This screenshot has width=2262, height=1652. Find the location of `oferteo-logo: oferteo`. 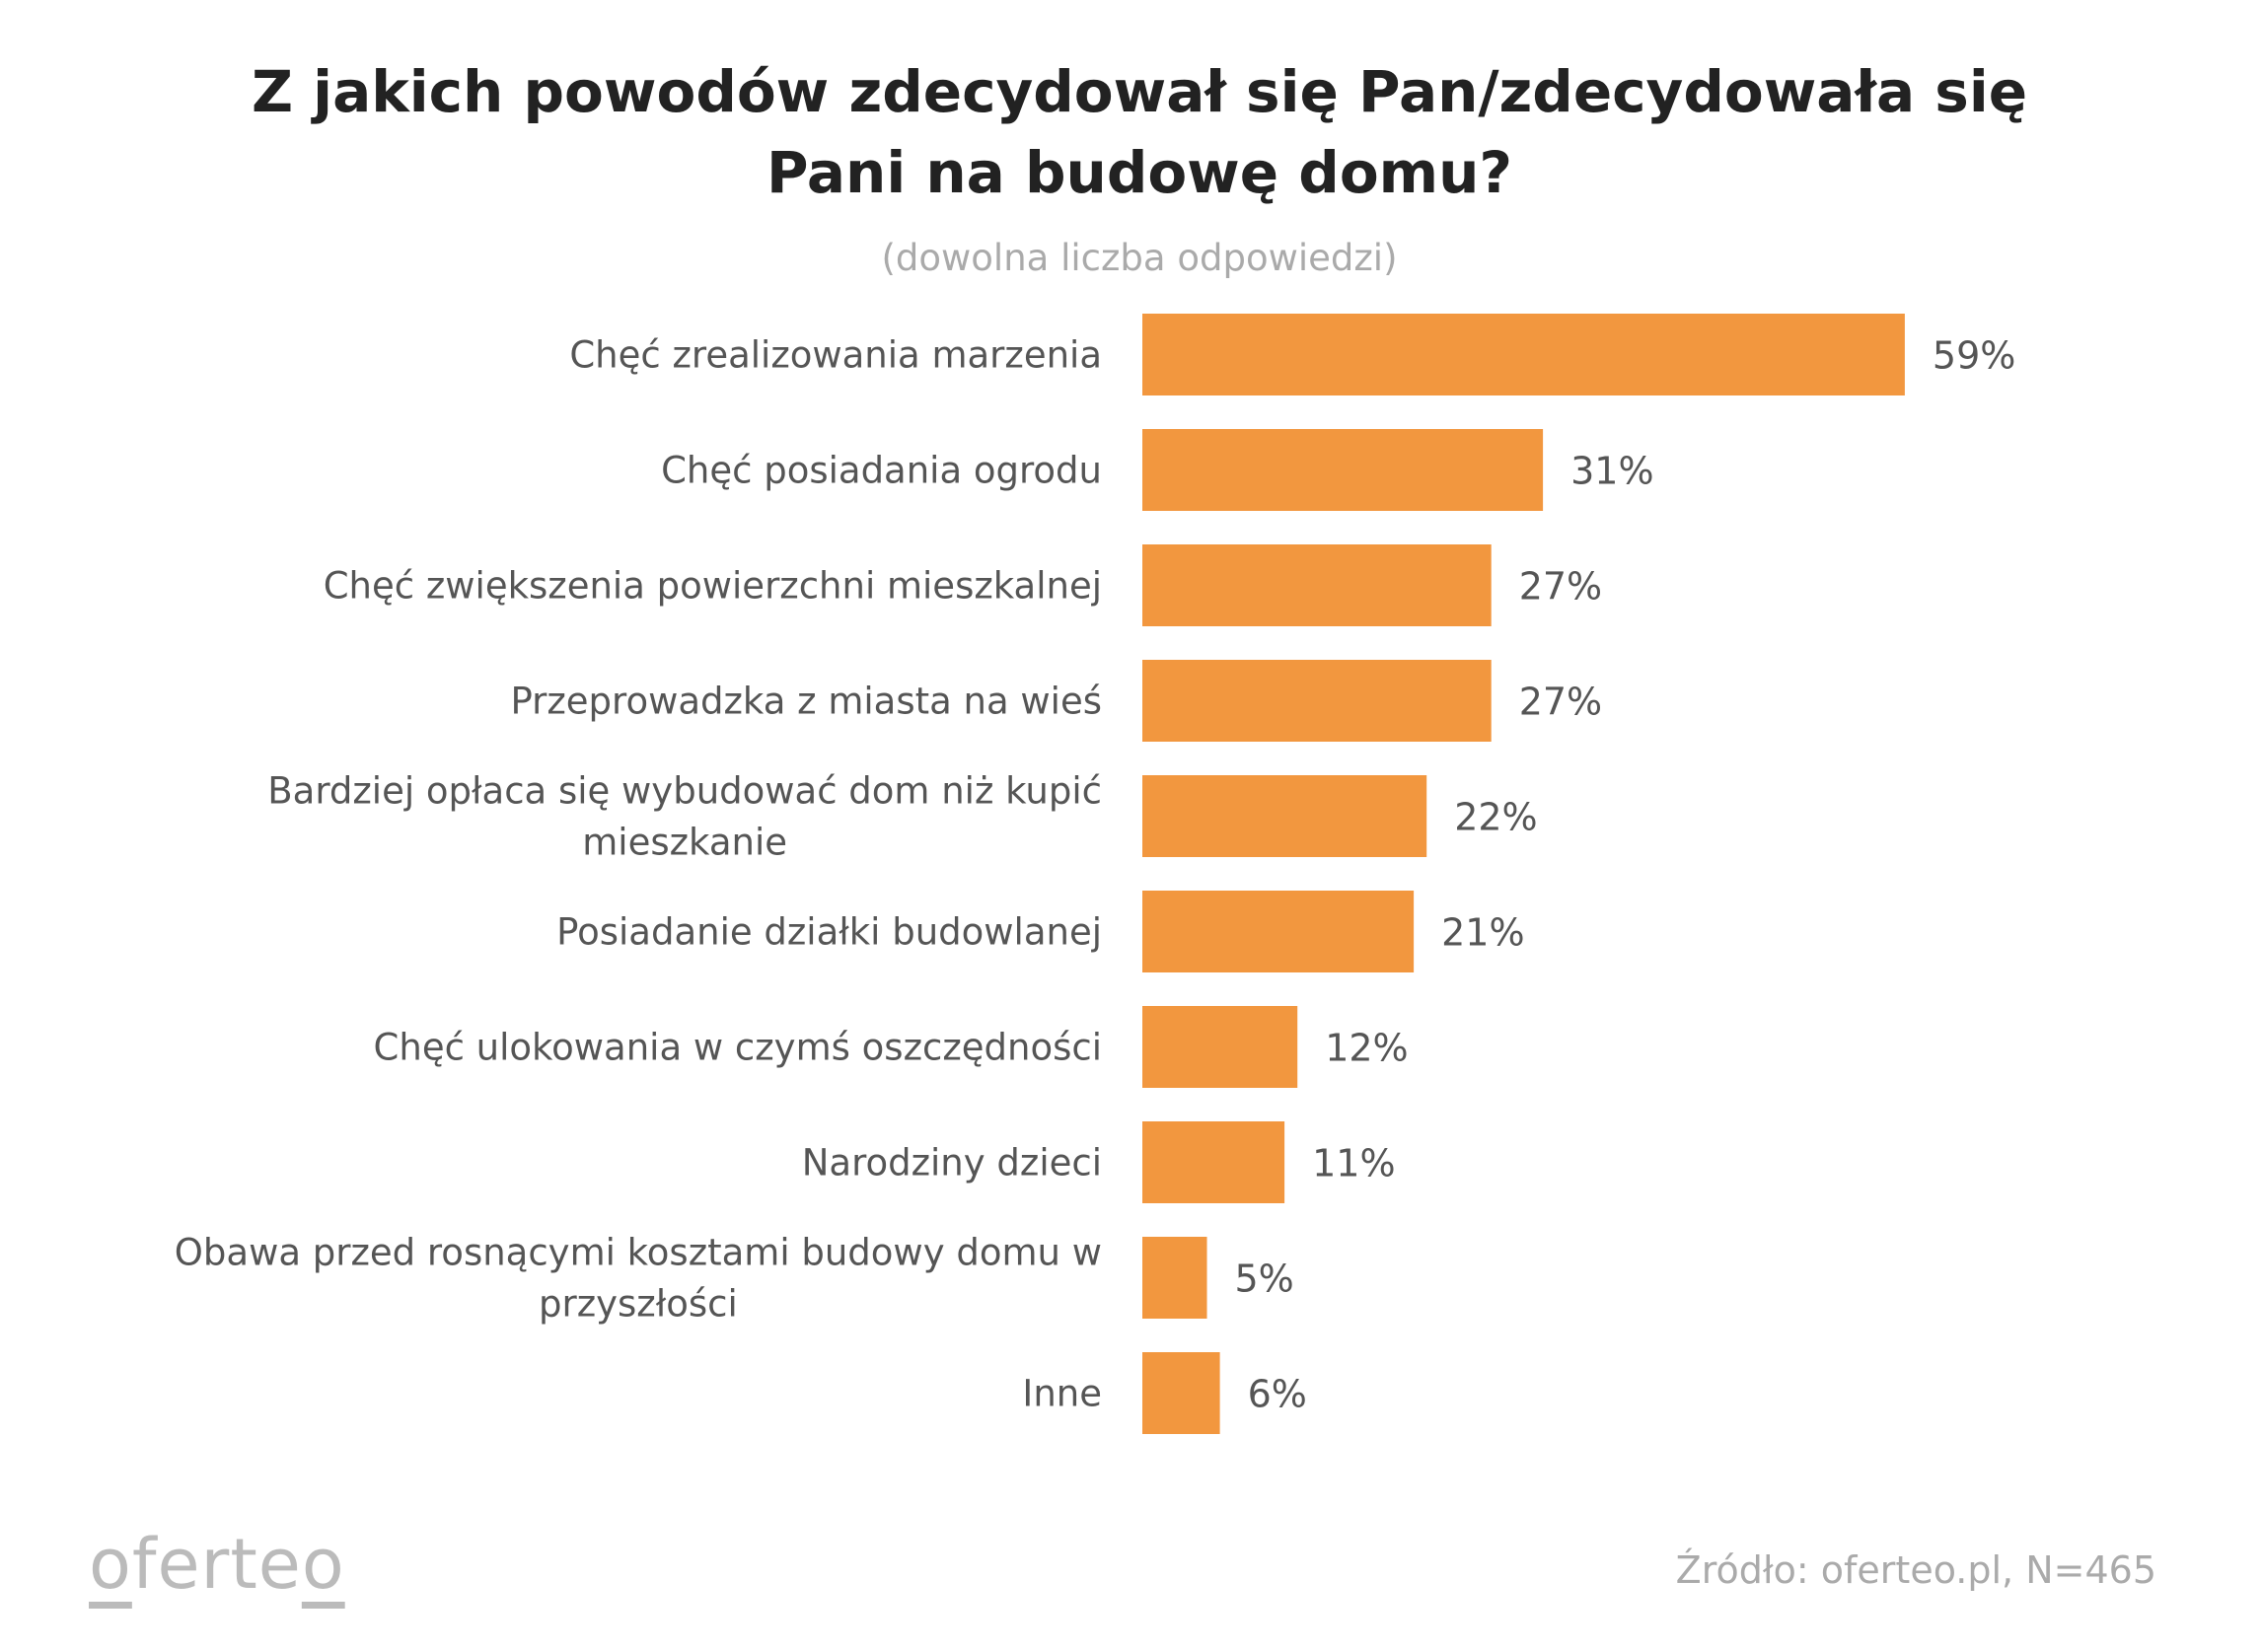

oferteo-logo: oferteo is located at coordinates (217, 1565).